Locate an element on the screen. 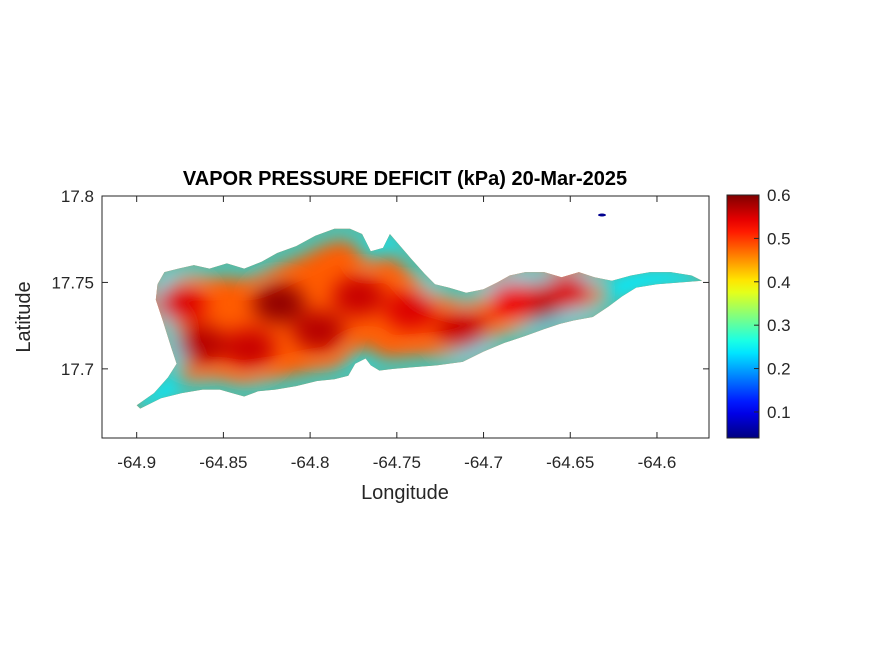  x-tick-label: -64.75 is located at coordinates (397, 462).